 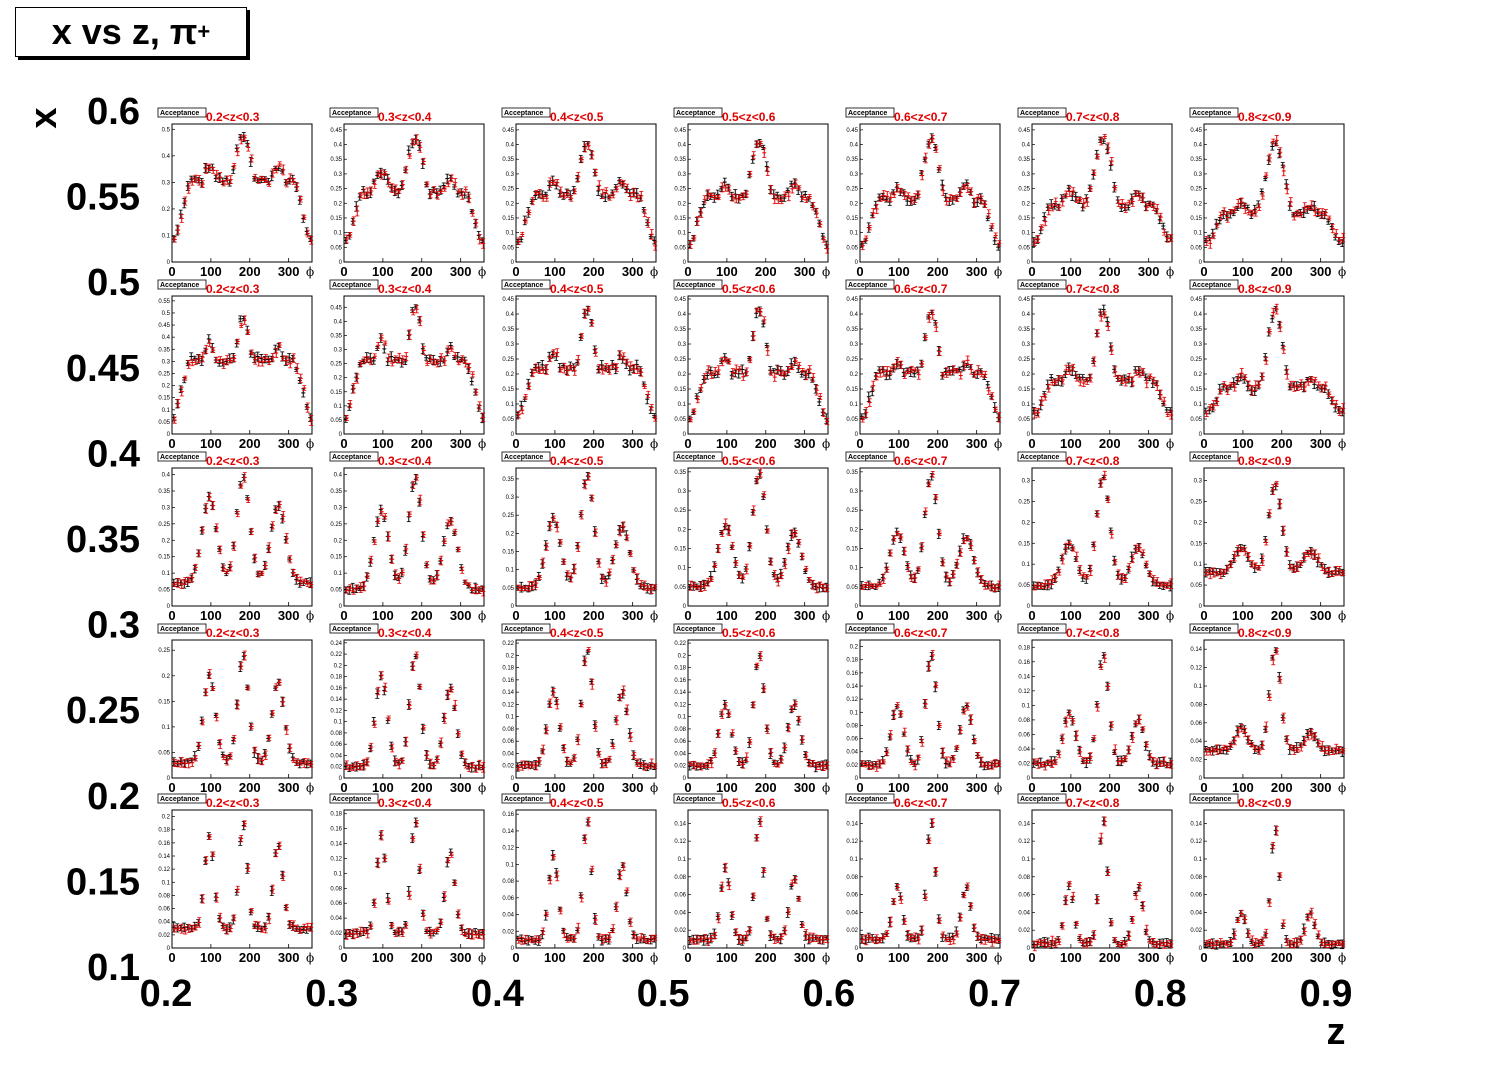 What do you see at coordinates (577, 117) in the screenshot?
I see `pad-zbin-label: 0.4<z<0.5` at bounding box center [577, 117].